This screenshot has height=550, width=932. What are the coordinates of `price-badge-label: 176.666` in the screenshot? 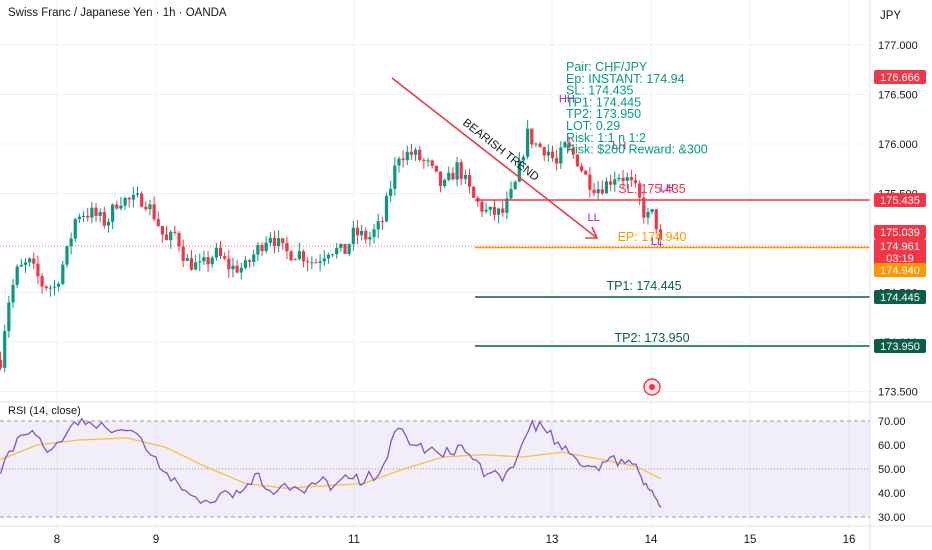 It's located at (900, 78).